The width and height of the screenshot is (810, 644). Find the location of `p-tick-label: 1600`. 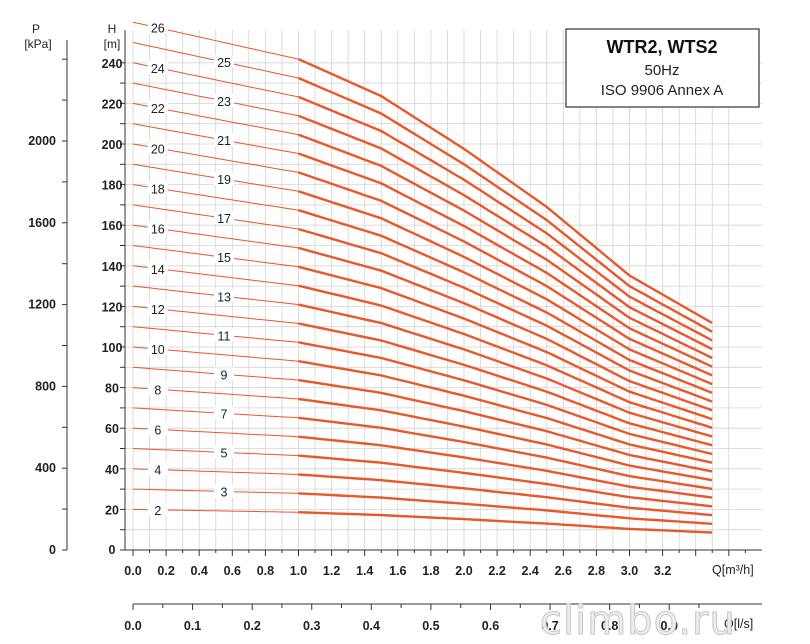

p-tick-label: 1600 is located at coordinates (42, 223).